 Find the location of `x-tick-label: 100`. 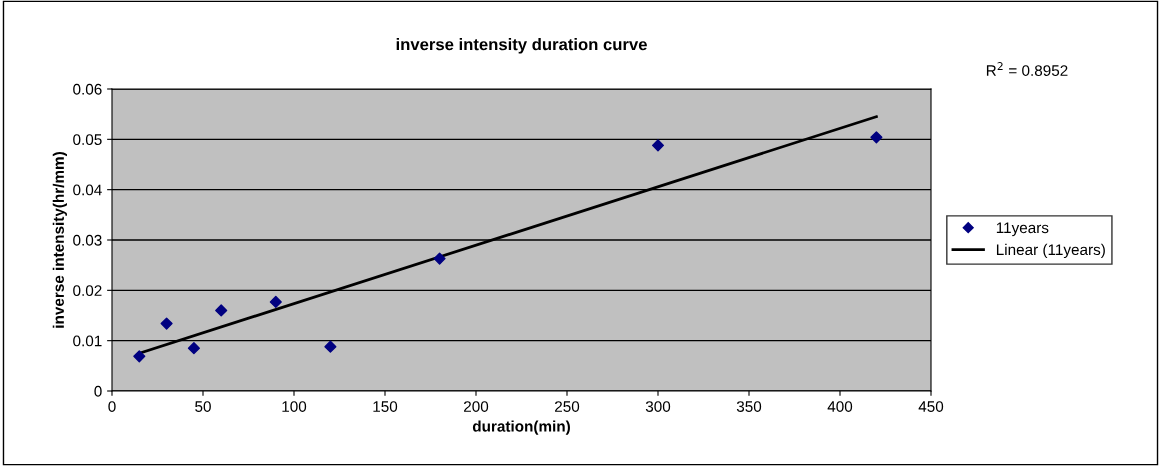

x-tick-label: 100 is located at coordinates (294, 406).